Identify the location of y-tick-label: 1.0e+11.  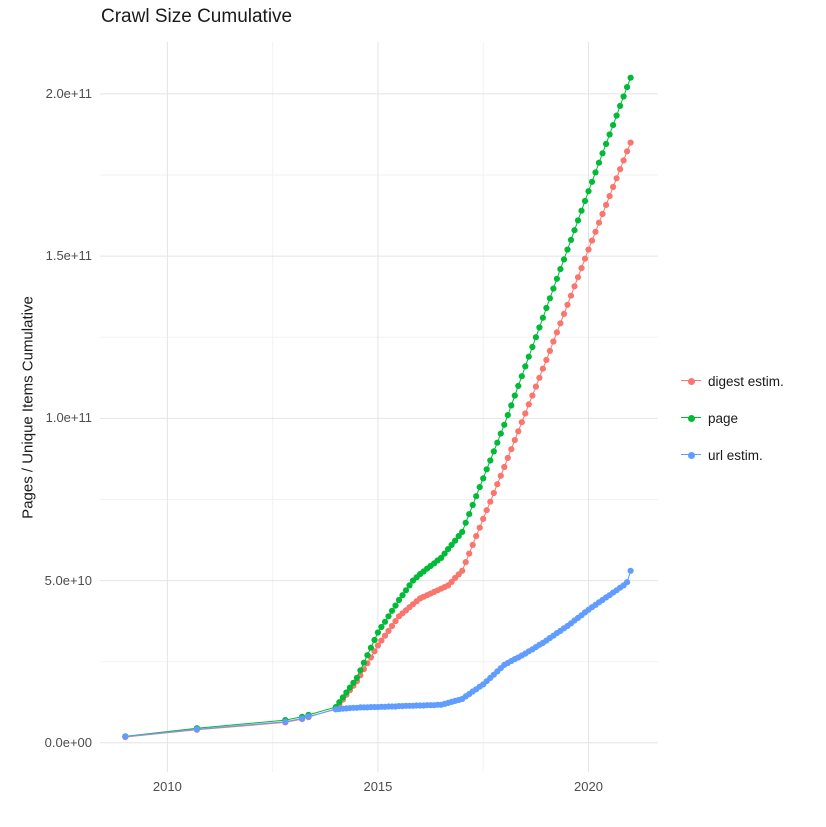
(68, 418).